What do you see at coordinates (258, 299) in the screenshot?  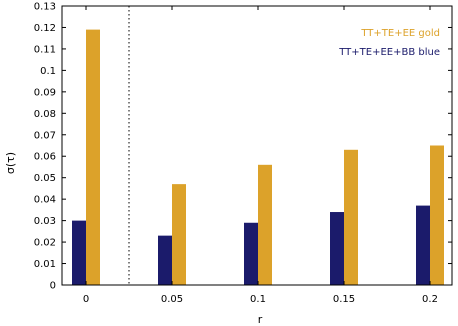 I see `x-tick-label: 0.1` at bounding box center [258, 299].